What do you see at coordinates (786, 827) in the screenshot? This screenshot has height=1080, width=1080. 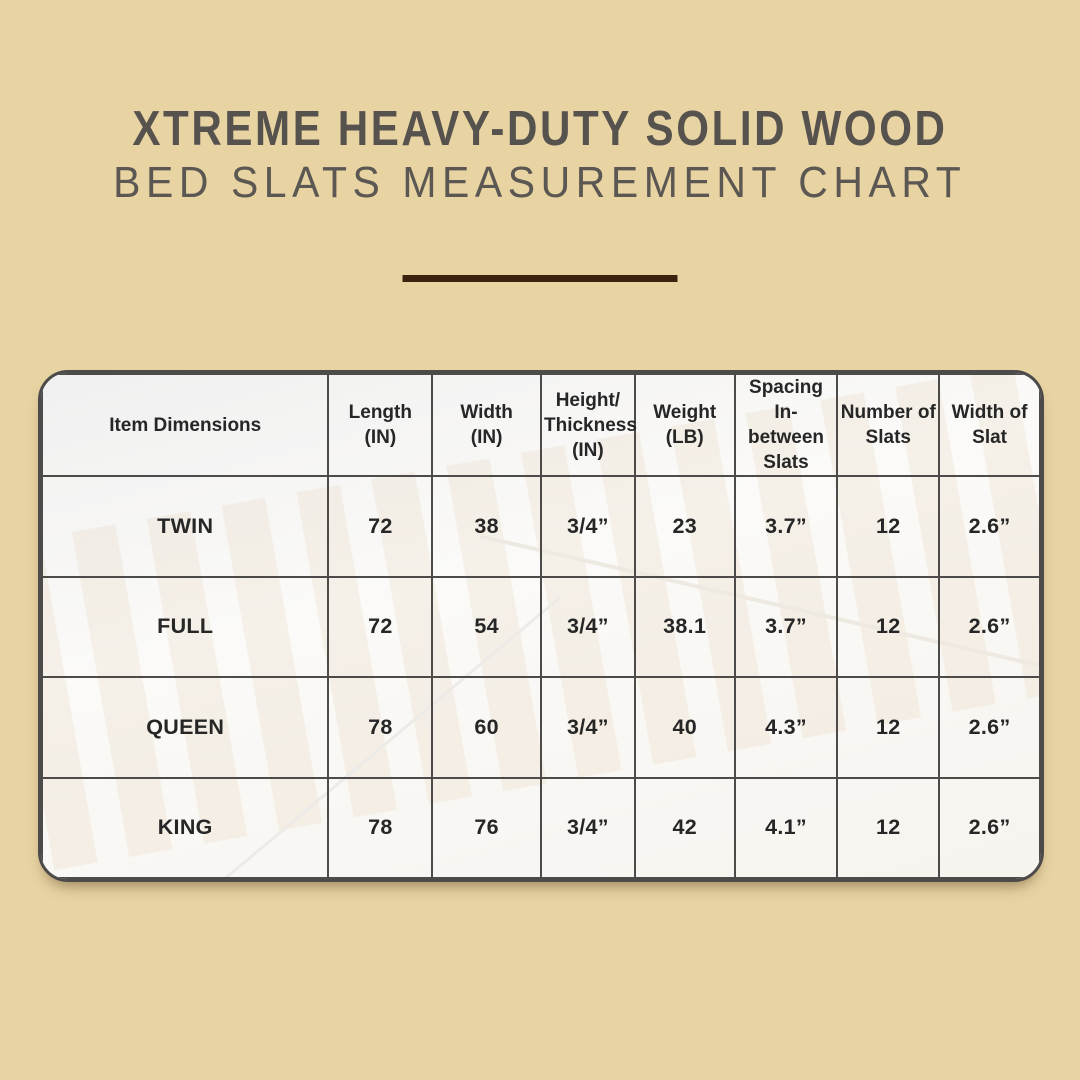 I see `data-cell: 4.1”` at bounding box center [786, 827].